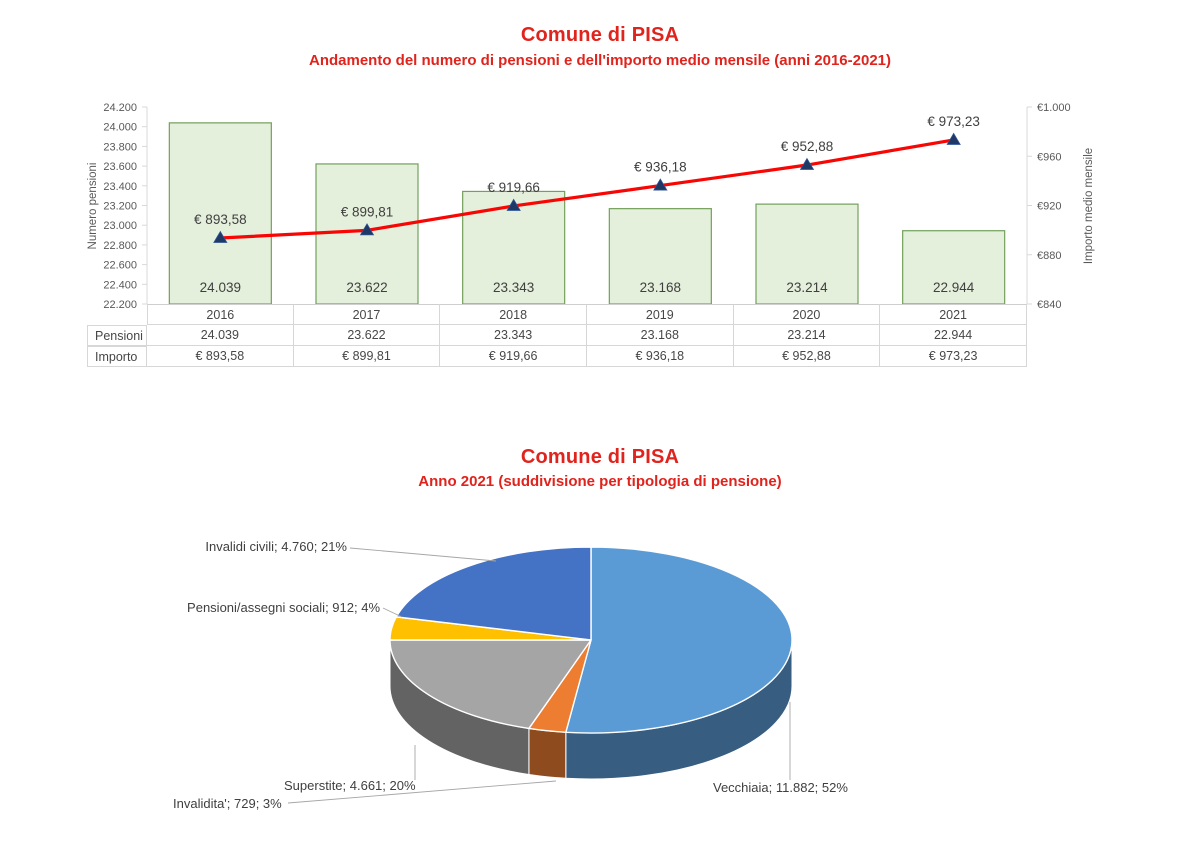 This screenshot has height=848, width=1200. What do you see at coordinates (953, 138) in the screenshot?
I see `importo-marker-2021` at bounding box center [953, 138].